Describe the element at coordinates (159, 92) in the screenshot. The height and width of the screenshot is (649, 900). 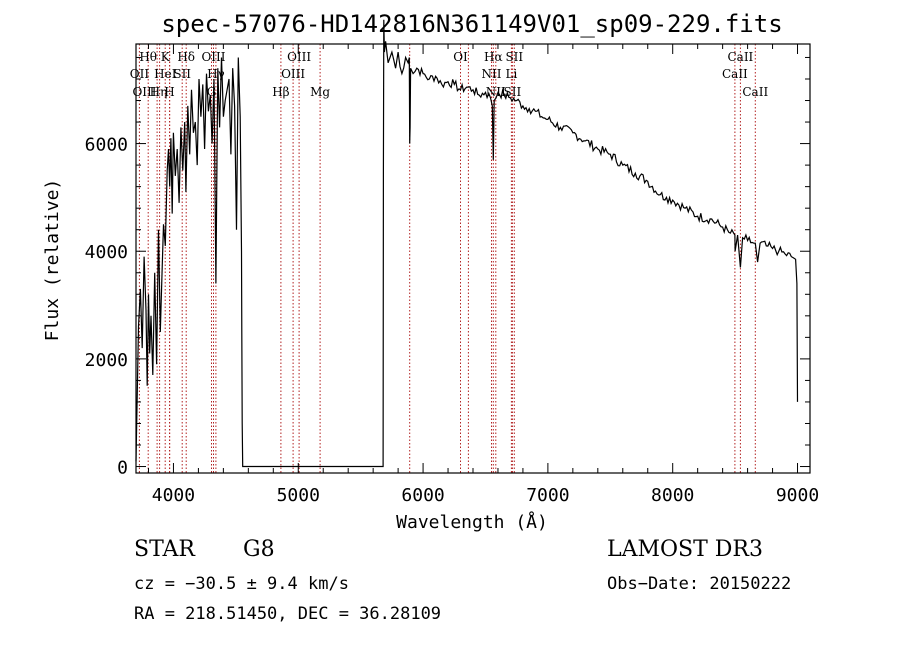
I see `line-label: Hη` at that location.